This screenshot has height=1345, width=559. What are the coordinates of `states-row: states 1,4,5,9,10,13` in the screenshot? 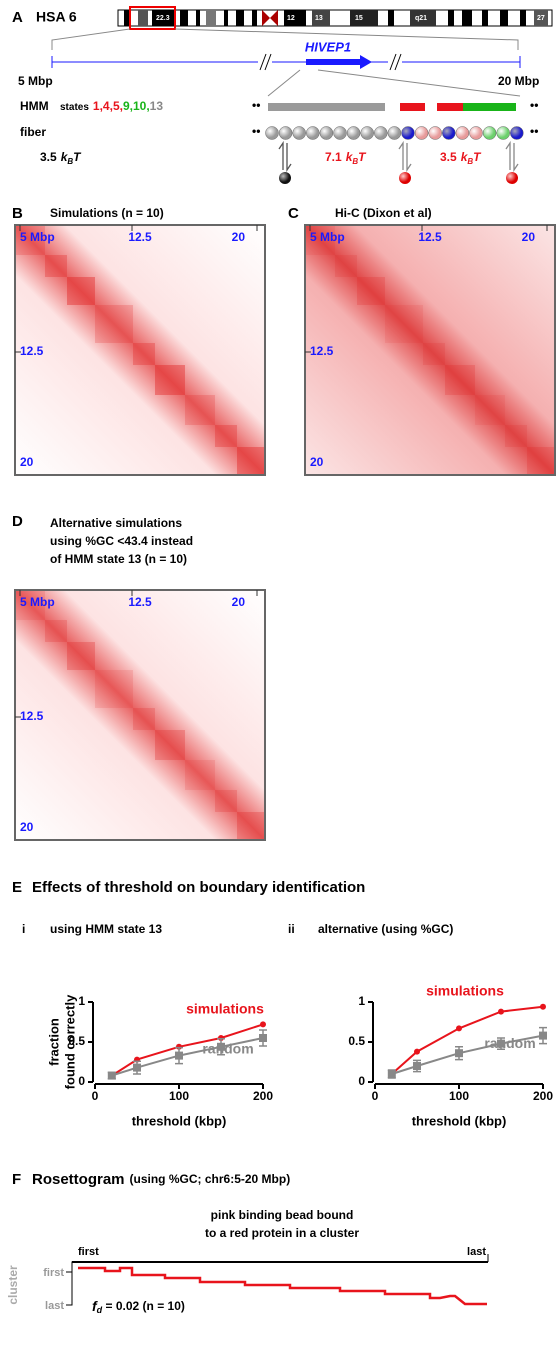 It's located at (111, 106).